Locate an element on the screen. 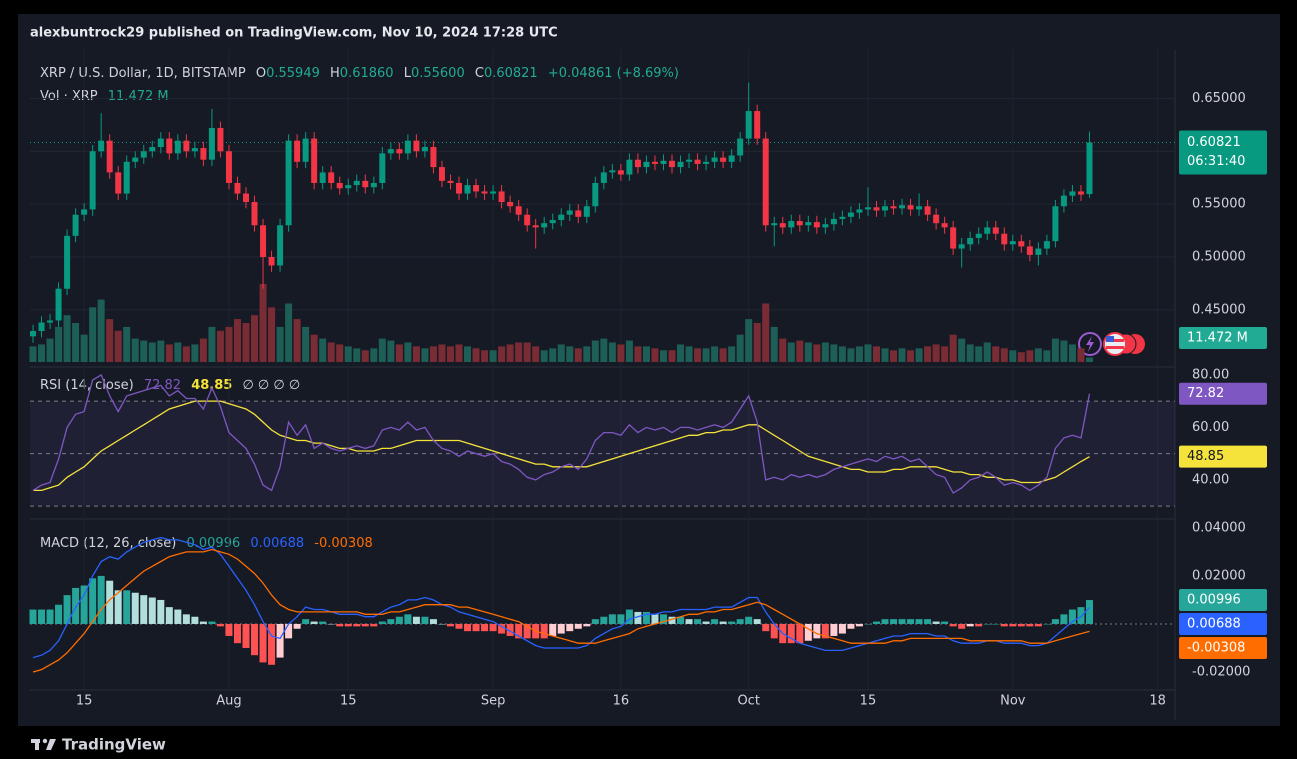 This screenshot has width=1297, height=759. y-tick-label: 80.00 is located at coordinates (1210, 374).